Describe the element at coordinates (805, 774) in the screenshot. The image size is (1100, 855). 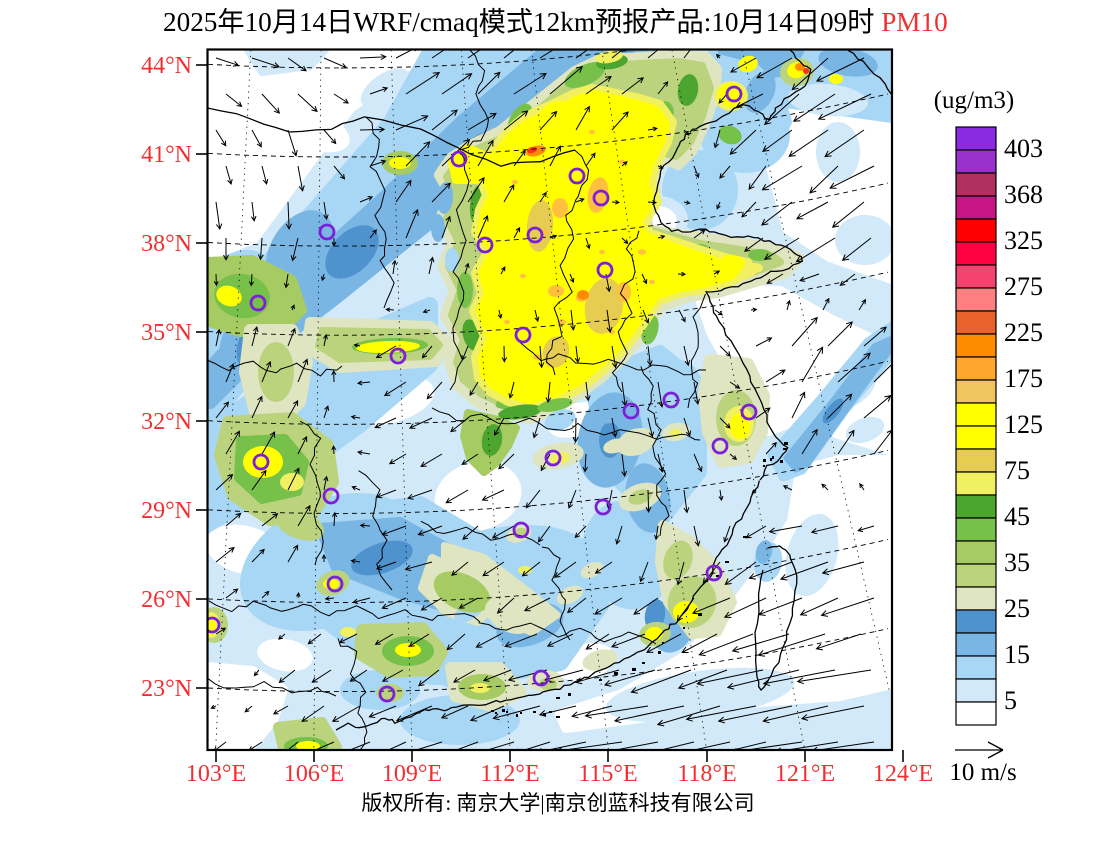
I see `svg-text: 121°E` at that location.